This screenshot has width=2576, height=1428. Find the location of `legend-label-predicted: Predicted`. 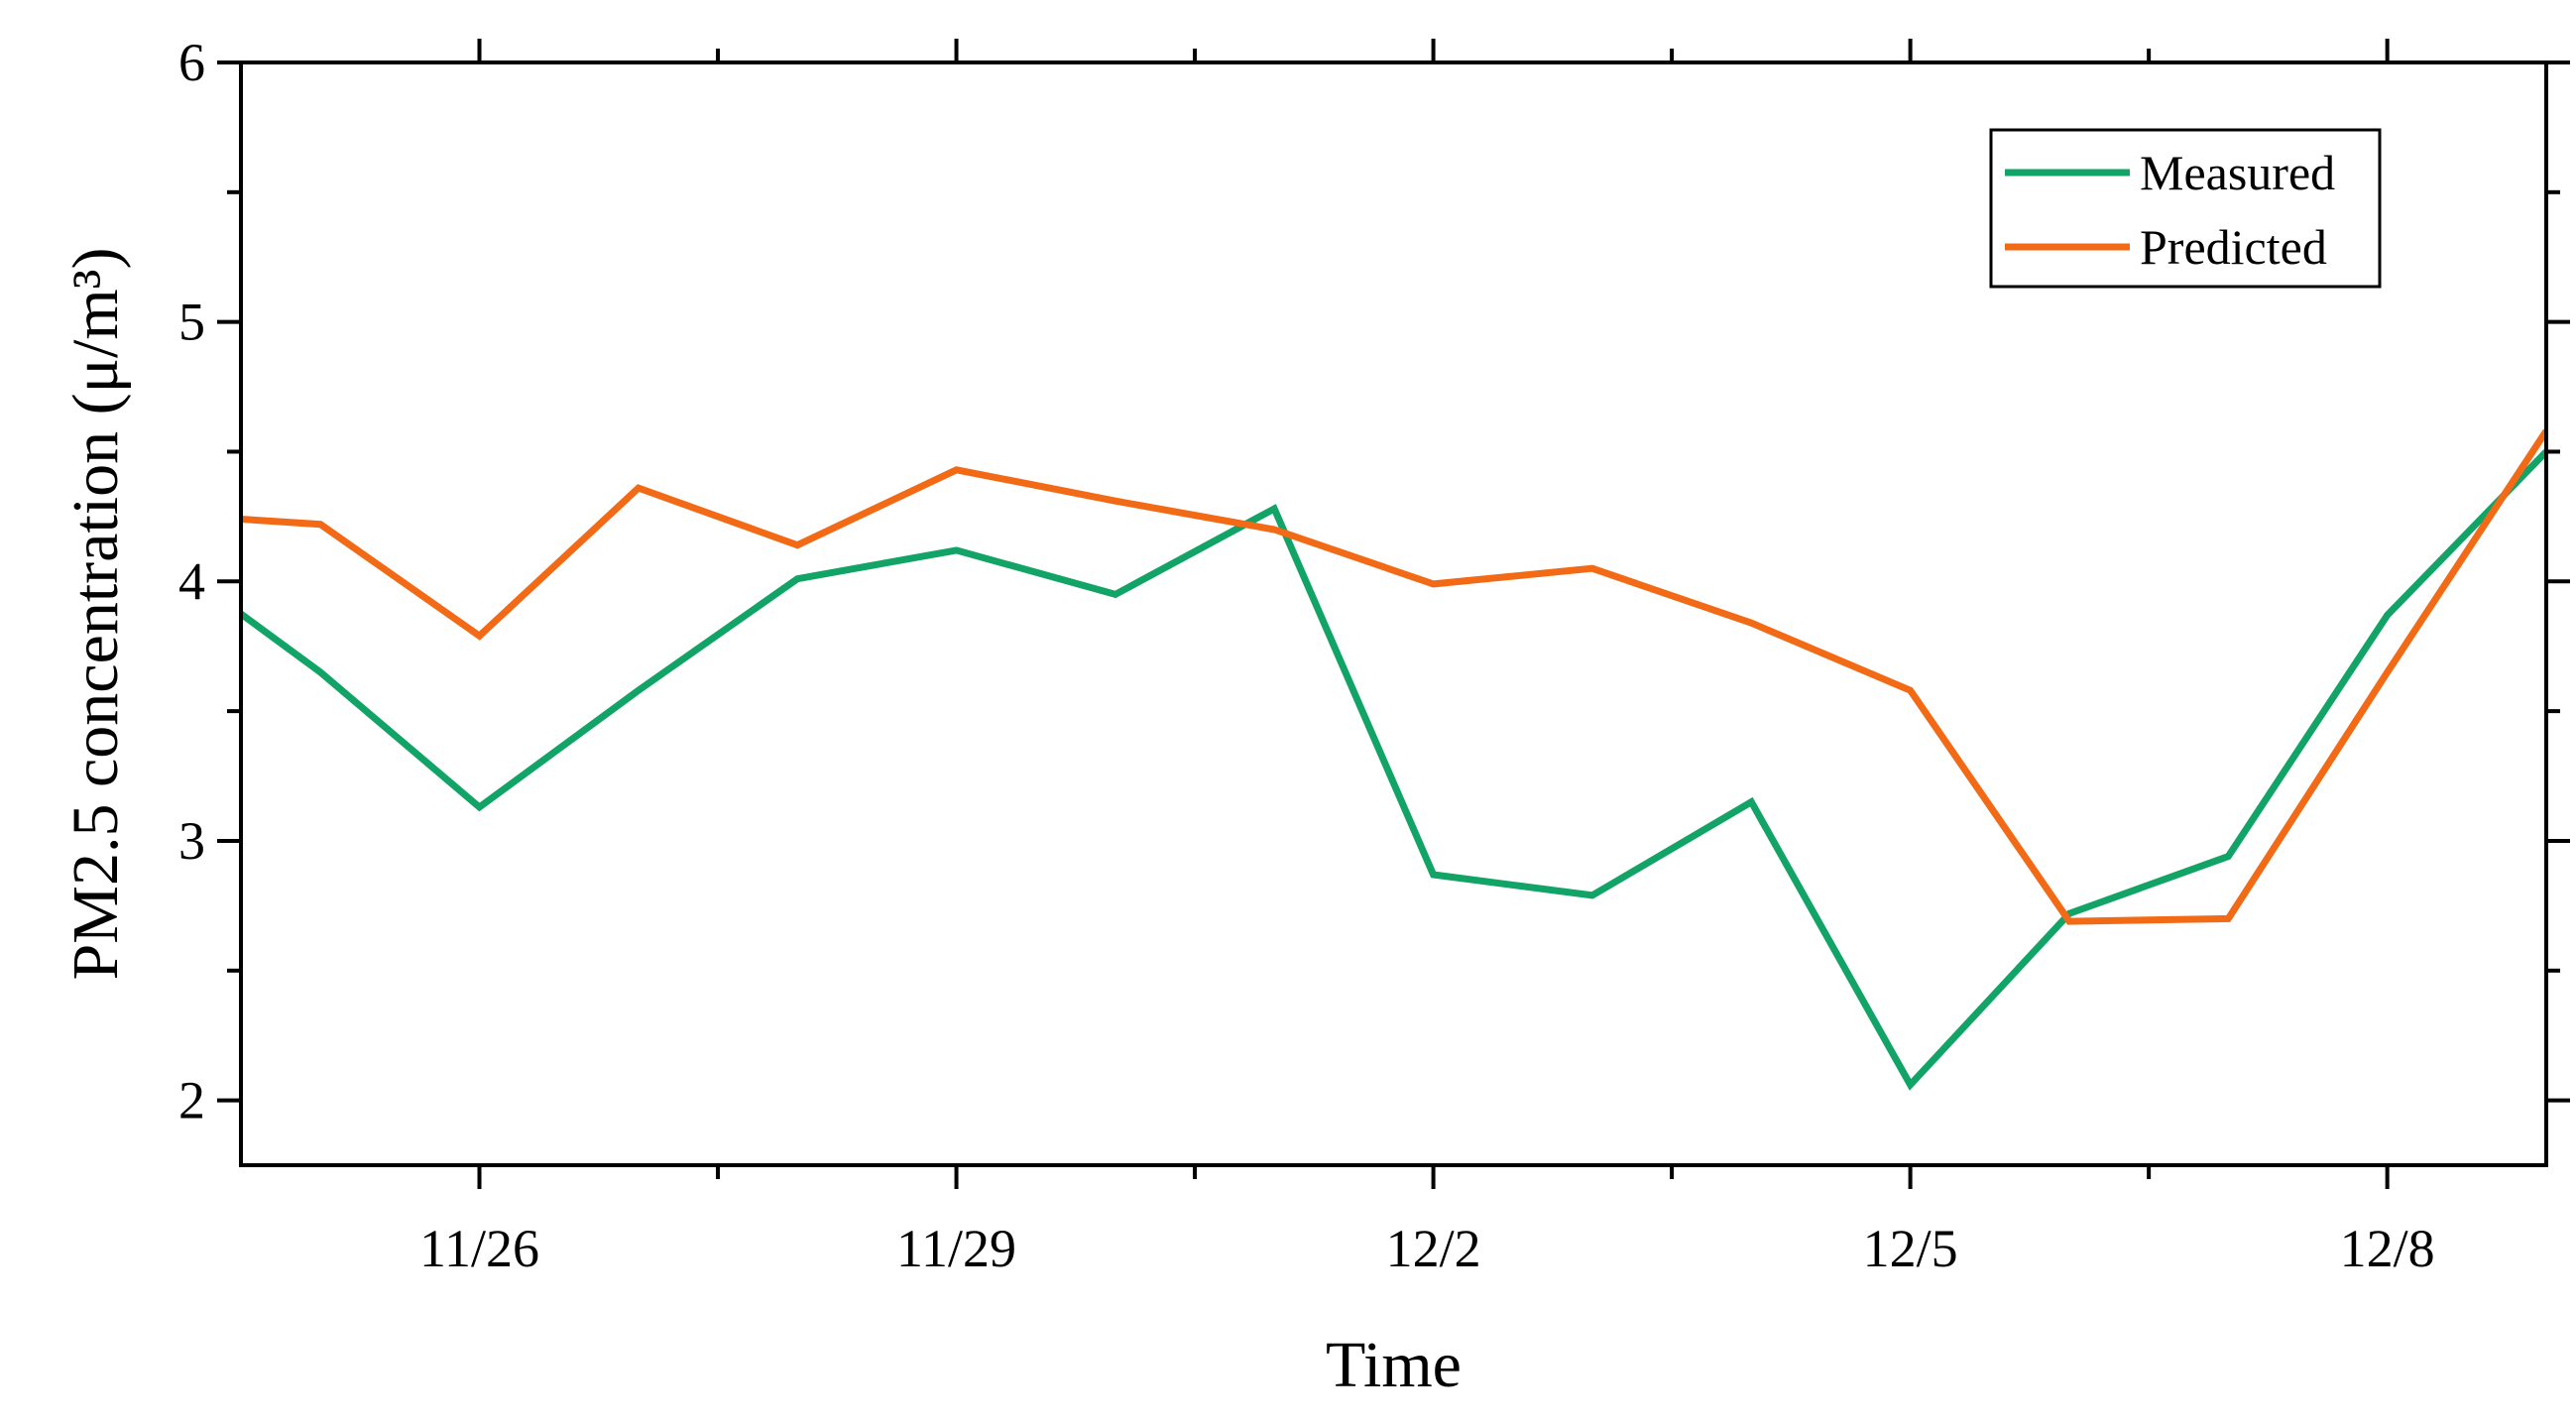

legend-label-predicted: Predicted is located at coordinates (2234, 247).